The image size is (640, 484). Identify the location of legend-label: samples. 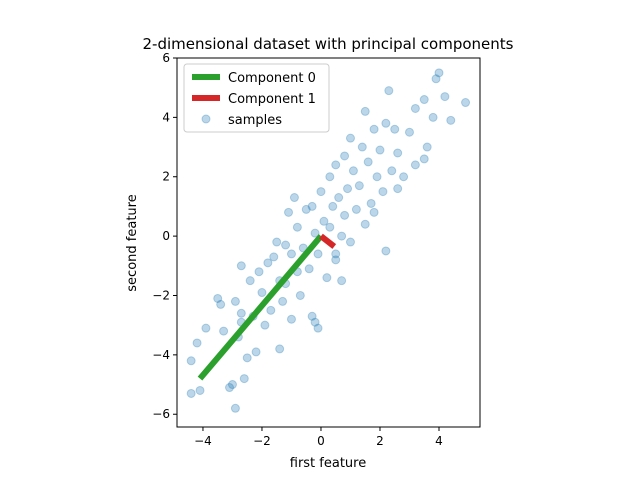
(255, 120).